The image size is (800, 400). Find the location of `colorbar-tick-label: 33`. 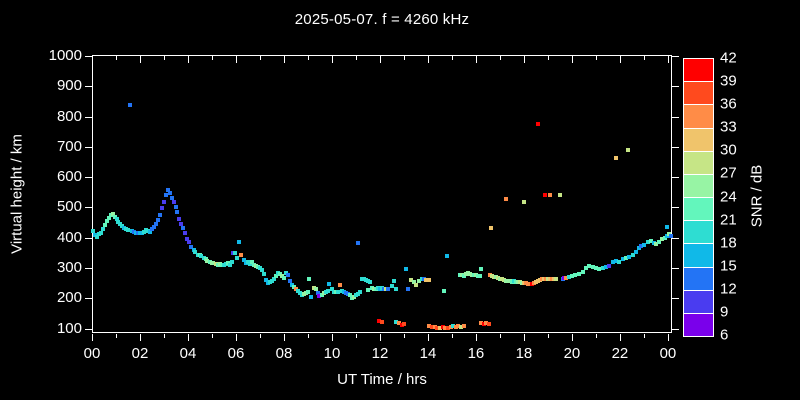

colorbar-tick-label: 33 is located at coordinates (728, 127).